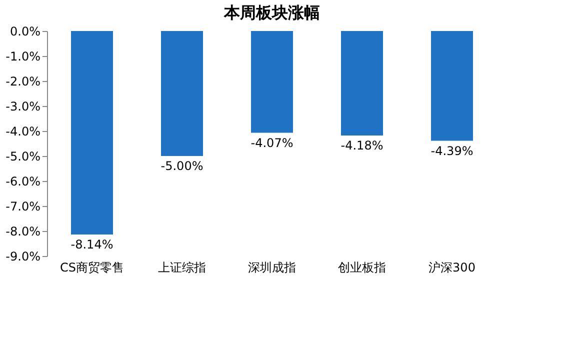  I want to click on x-tick-label: 创业板指, so click(362, 267).